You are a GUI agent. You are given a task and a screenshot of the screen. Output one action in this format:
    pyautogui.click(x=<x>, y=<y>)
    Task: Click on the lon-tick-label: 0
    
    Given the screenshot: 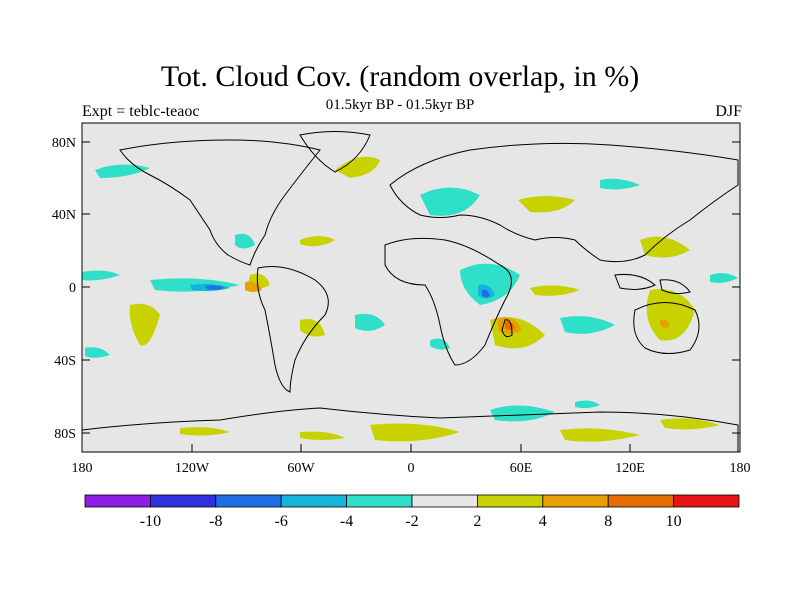 What is the action you would take?
    pyautogui.click(x=411, y=468)
    